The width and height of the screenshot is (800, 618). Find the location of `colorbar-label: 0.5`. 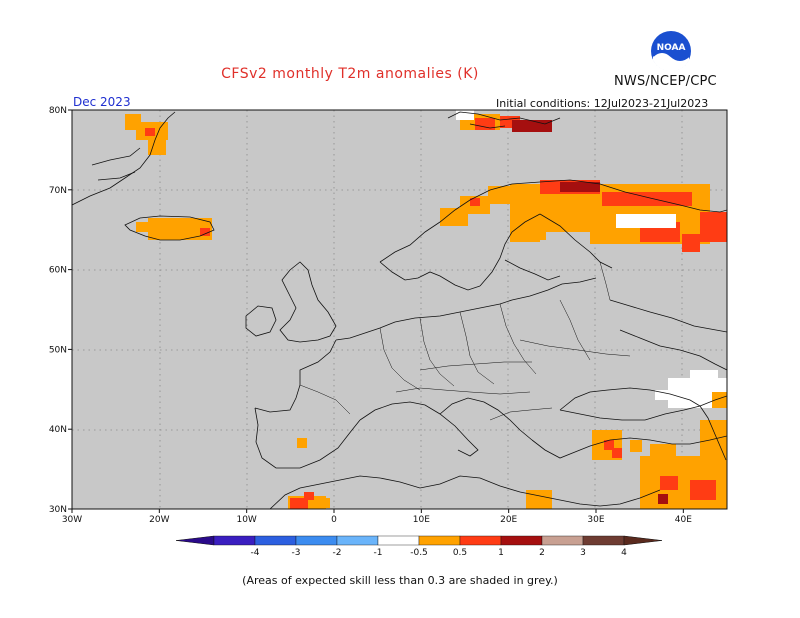

colorbar-label: 0.5 is located at coordinates (460, 553).